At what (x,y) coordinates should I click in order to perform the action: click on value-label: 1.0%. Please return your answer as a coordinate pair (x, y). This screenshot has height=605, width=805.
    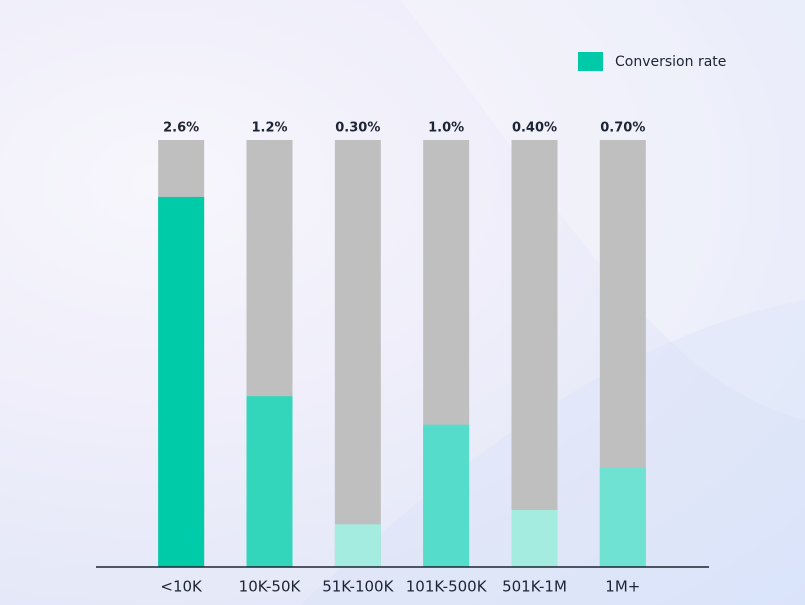
    Looking at the image, I should click on (446, 128).